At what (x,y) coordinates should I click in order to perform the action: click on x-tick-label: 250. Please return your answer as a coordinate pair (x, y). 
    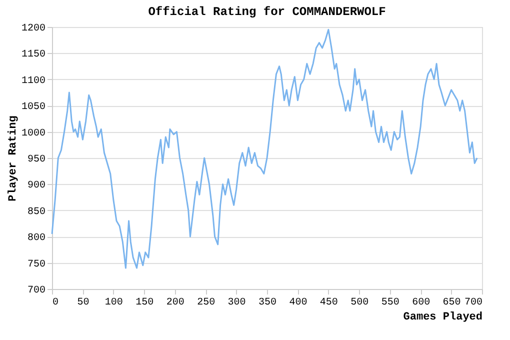
    Looking at the image, I should click on (206, 303).